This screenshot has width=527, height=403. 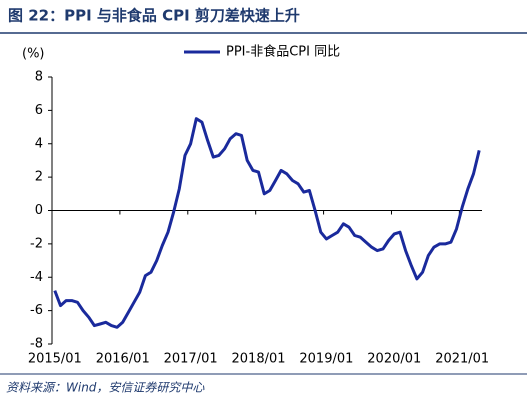 I want to click on y-tick-label: 2, so click(x=39, y=177).